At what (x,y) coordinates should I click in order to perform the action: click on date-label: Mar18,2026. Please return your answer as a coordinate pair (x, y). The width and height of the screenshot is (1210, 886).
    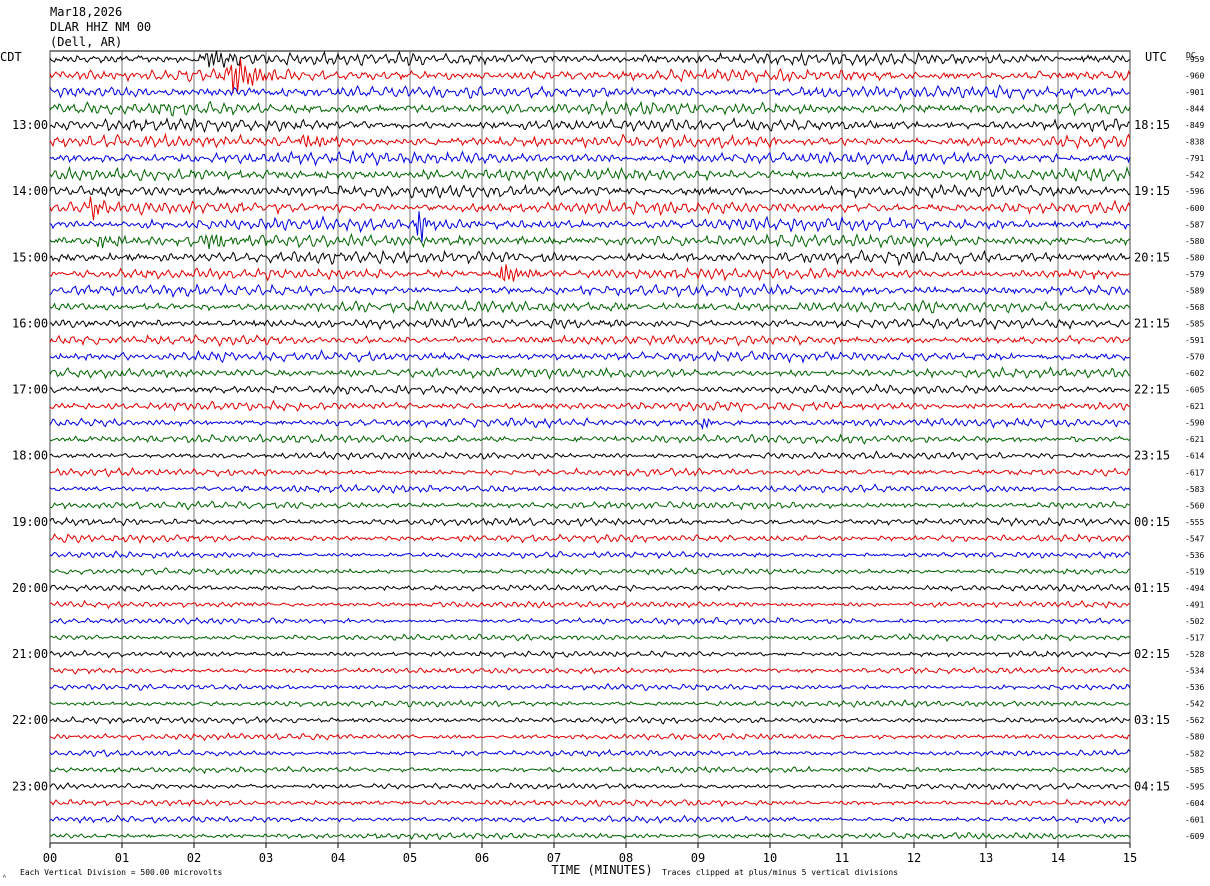
    Looking at the image, I should click on (86, 12).